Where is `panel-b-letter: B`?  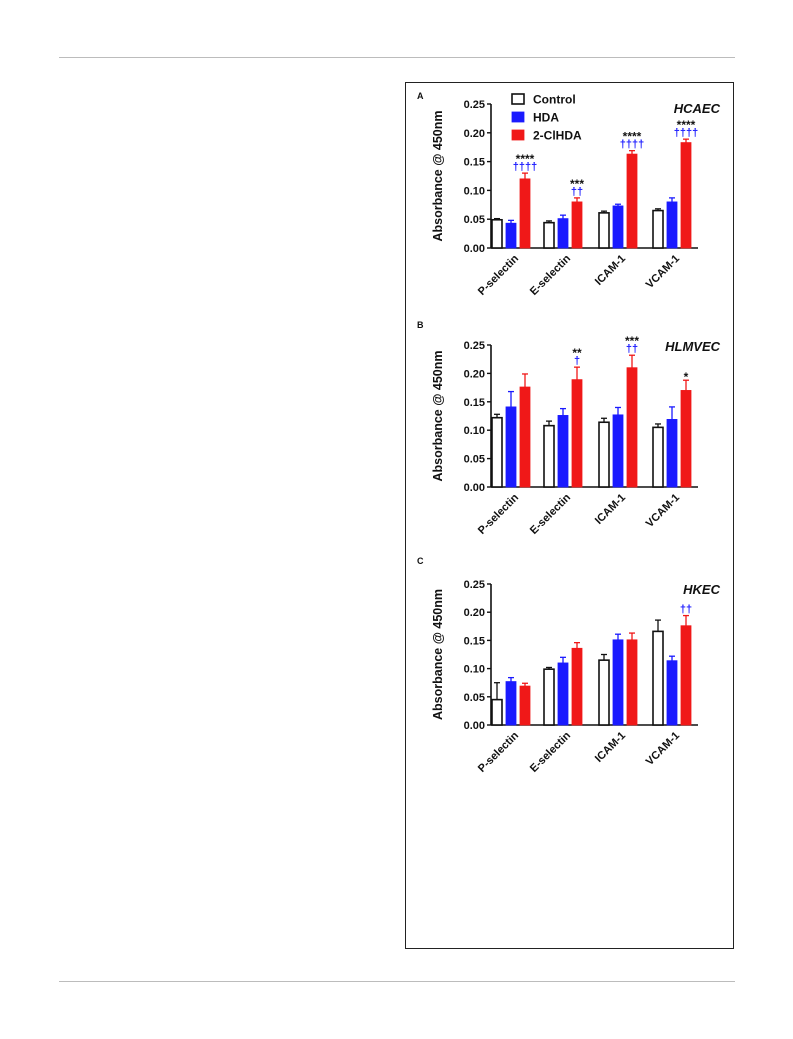
panel-b-letter: B is located at coordinates (420, 325).